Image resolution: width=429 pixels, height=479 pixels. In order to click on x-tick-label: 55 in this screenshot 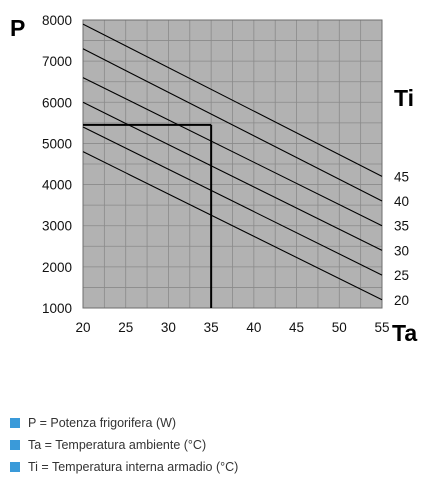, I will do `click(381, 327)`.